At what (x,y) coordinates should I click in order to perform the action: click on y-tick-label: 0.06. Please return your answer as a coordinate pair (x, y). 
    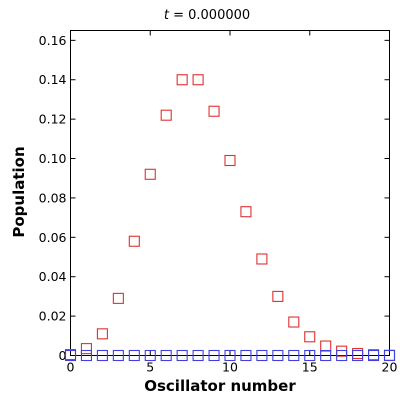
    Looking at the image, I should click on (53, 237).